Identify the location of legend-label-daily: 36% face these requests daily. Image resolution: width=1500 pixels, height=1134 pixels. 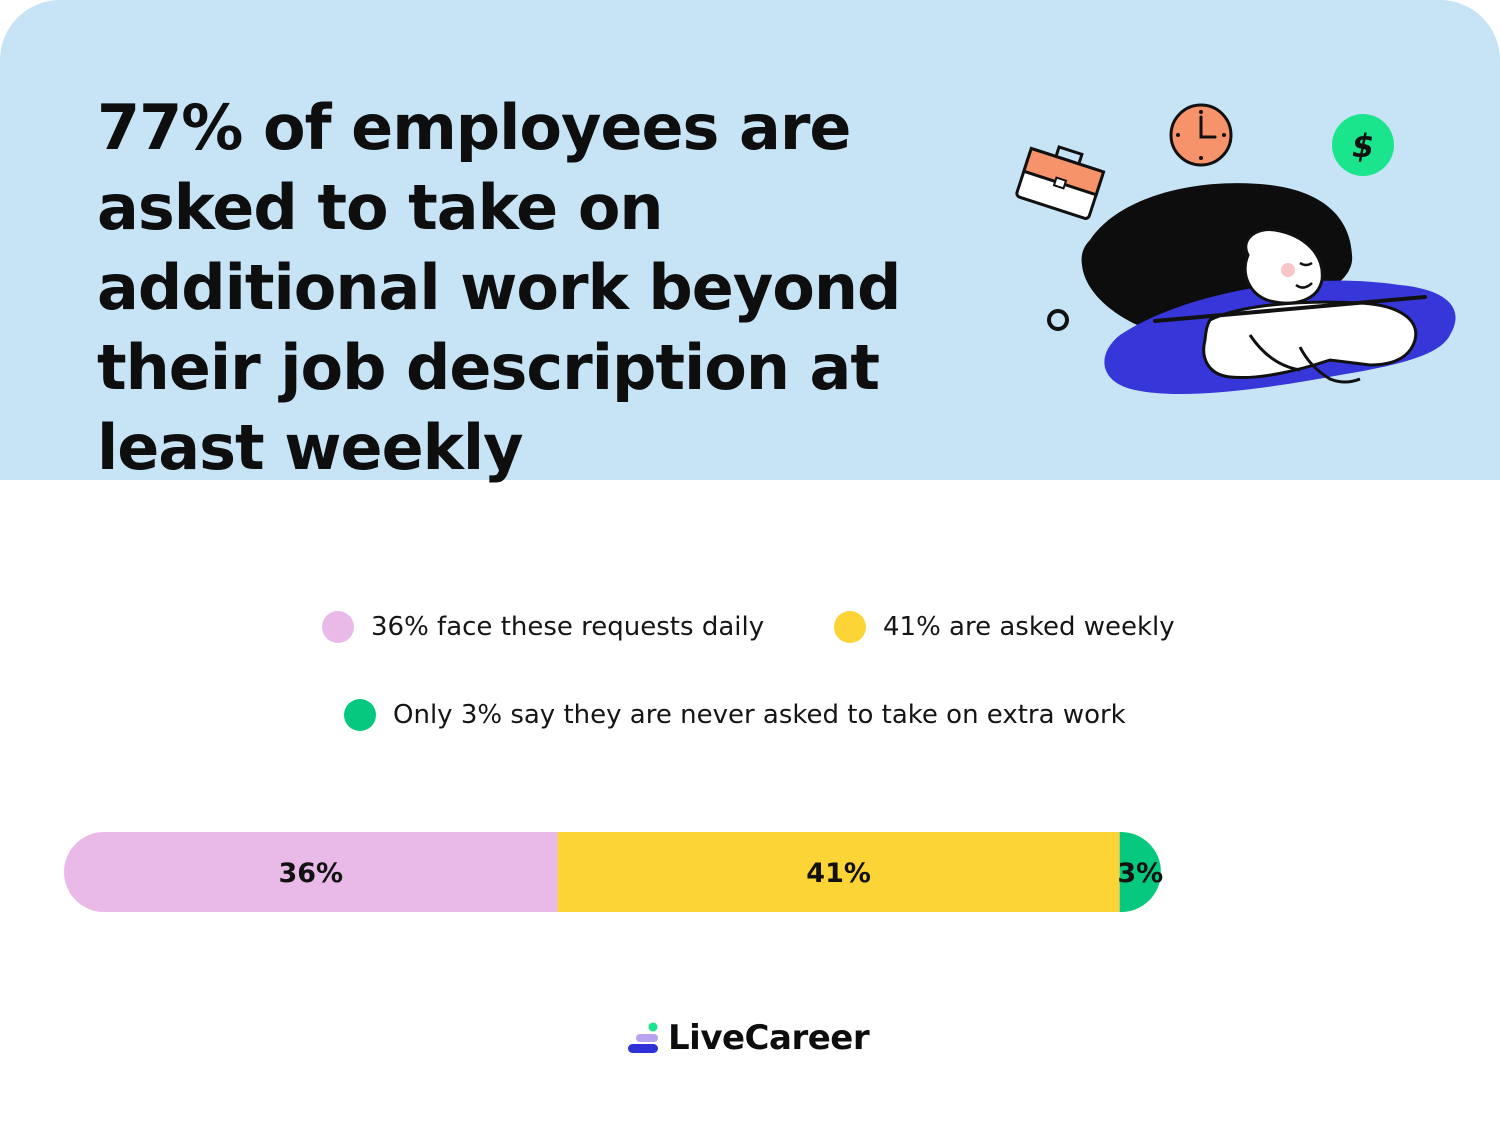
(568, 627).